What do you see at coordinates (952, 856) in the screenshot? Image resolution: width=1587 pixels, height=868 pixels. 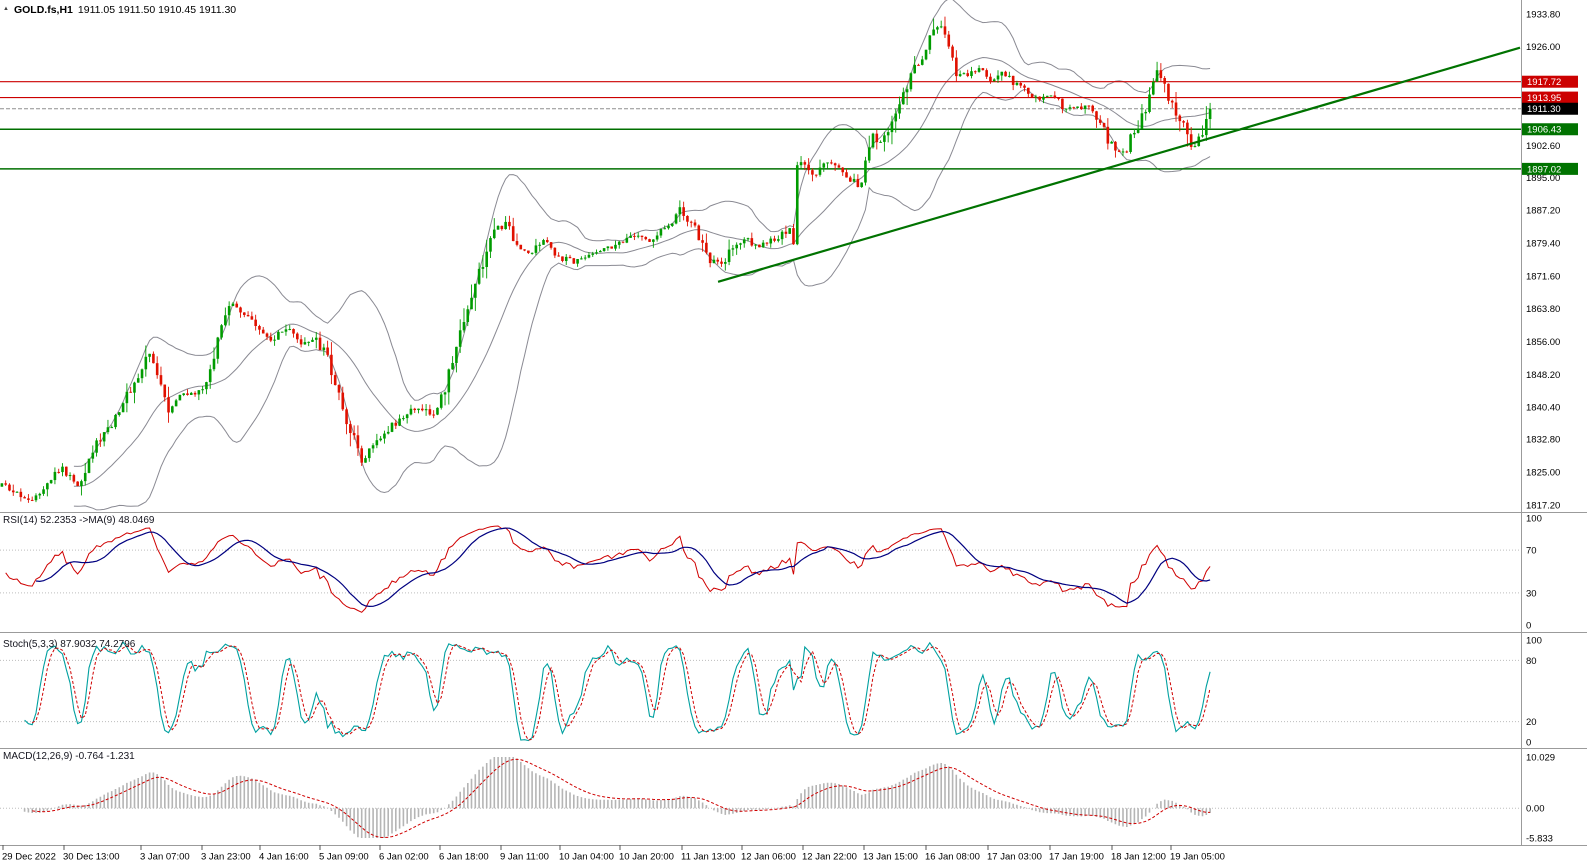 I see `time-axis-label: 16 Jan 08:00` at bounding box center [952, 856].